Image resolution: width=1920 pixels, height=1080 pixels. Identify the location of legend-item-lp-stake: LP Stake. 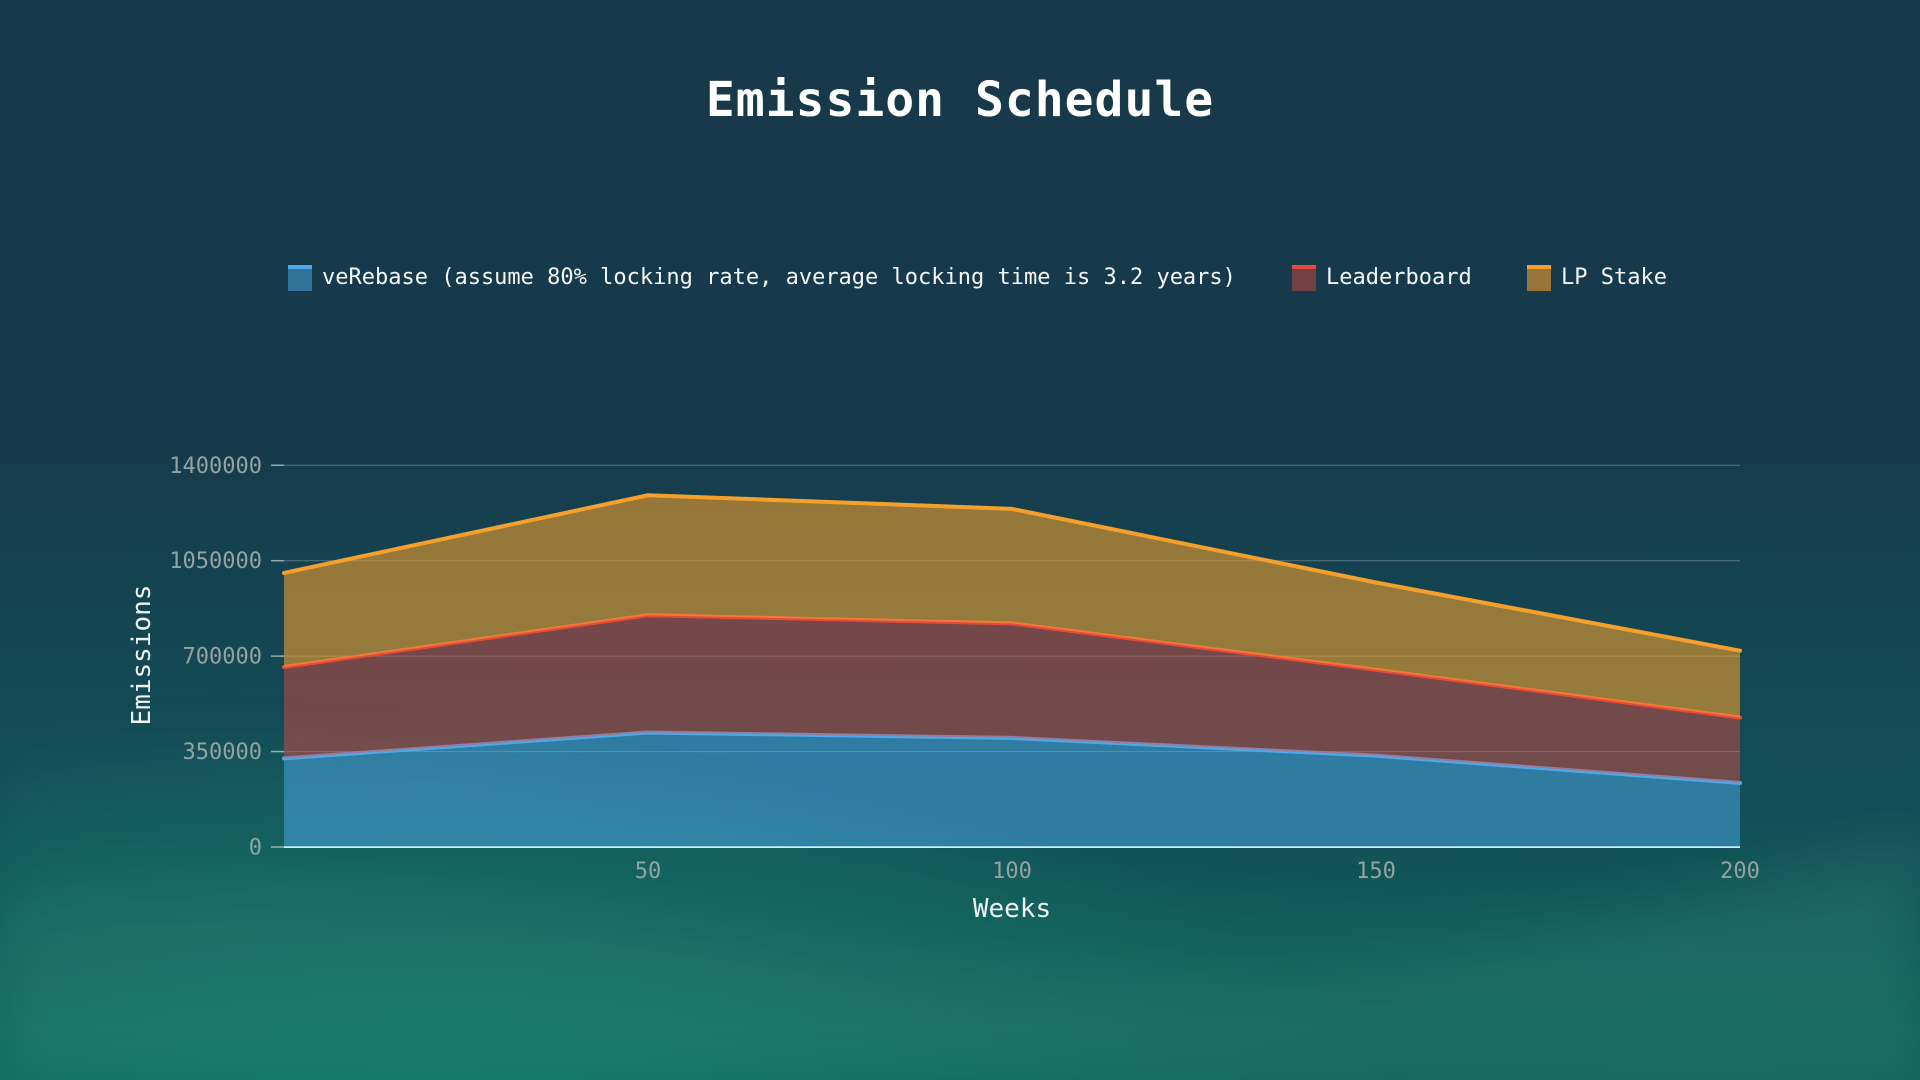
(1597, 278).